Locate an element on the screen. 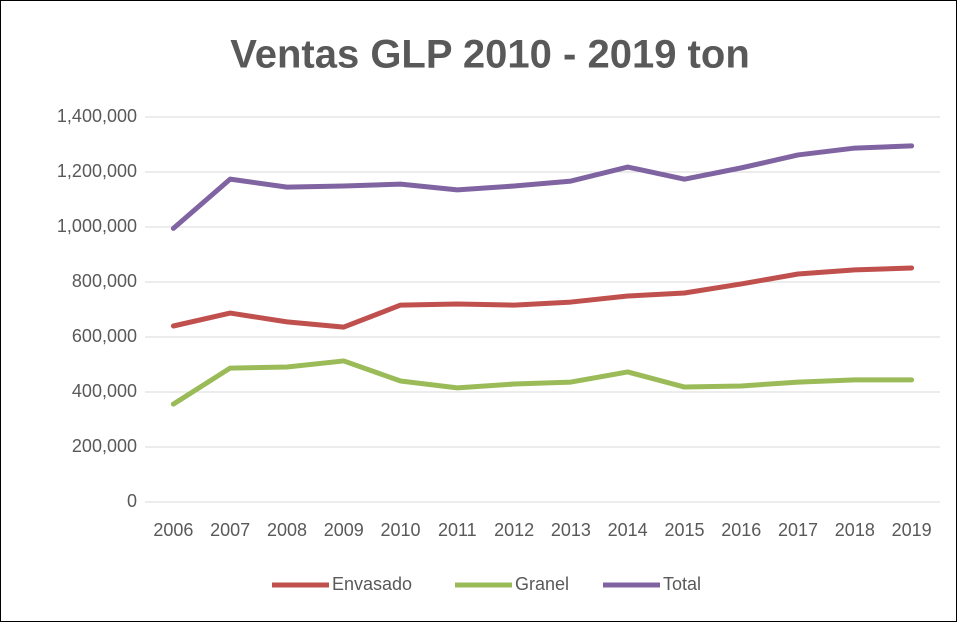 This screenshot has width=957, height=622. y-tick-label: 1,400,000 is located at coordinates (97, 116).